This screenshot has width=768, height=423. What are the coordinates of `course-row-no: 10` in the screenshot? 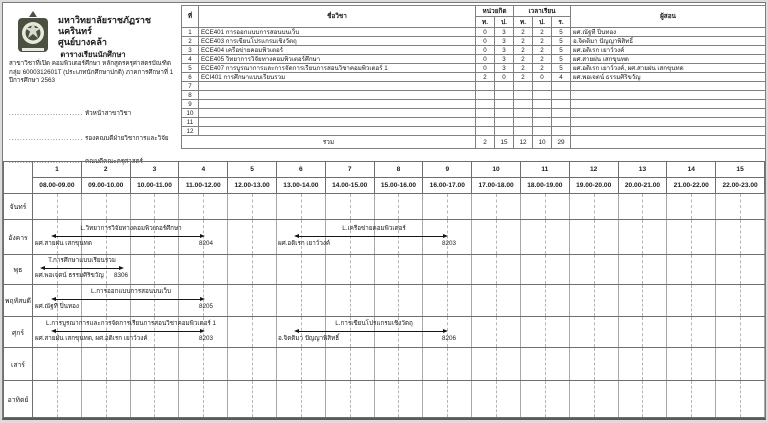 It's located at (190, 113).